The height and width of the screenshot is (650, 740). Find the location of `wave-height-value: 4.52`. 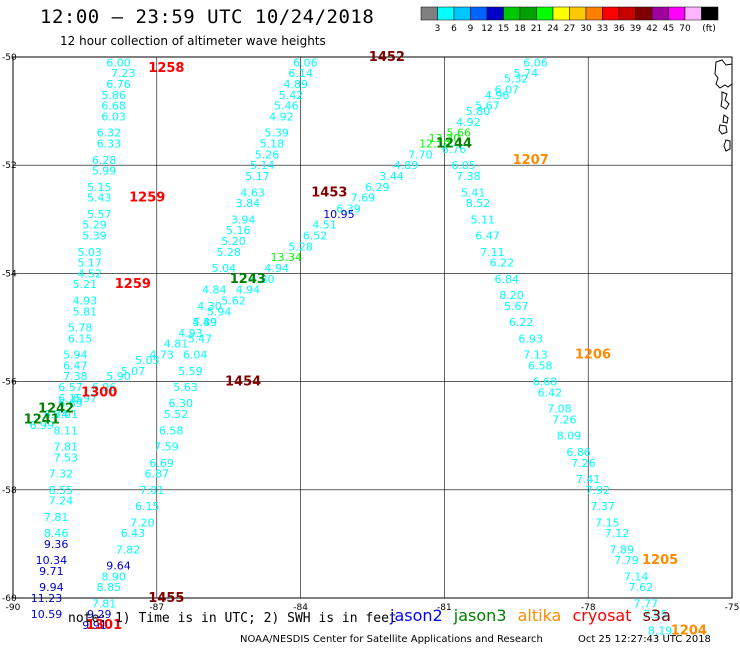

wave-height-value: 4.52 is located at coordinates (89, 273).